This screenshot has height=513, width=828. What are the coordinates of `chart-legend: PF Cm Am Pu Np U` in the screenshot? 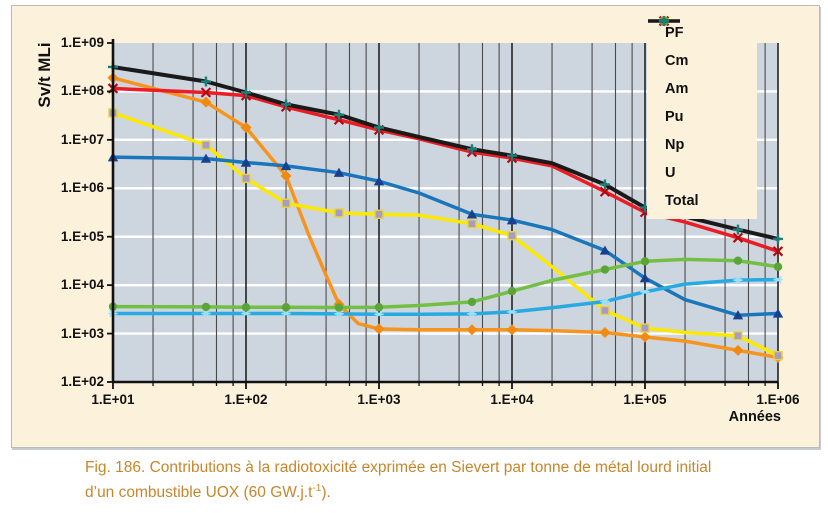 It's located at (702, 116).